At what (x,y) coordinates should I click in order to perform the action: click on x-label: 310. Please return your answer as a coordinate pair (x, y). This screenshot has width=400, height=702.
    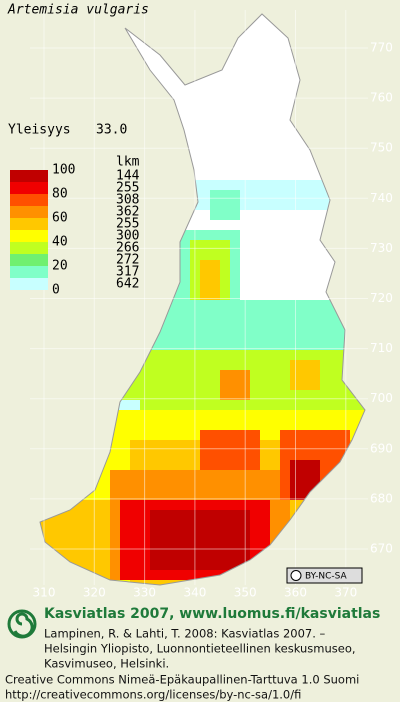
    Looking at the image, I should click on (44, 593).